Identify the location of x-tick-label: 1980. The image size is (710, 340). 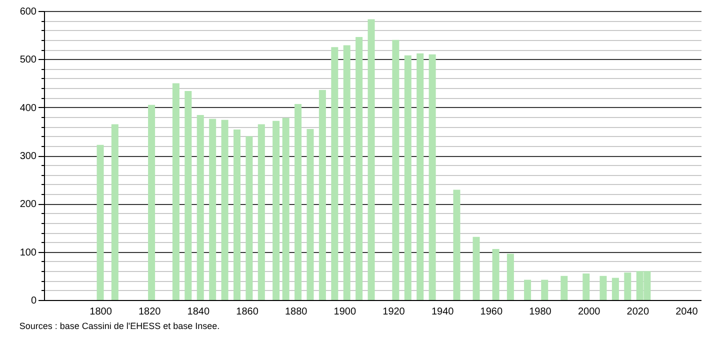
(540, 312).